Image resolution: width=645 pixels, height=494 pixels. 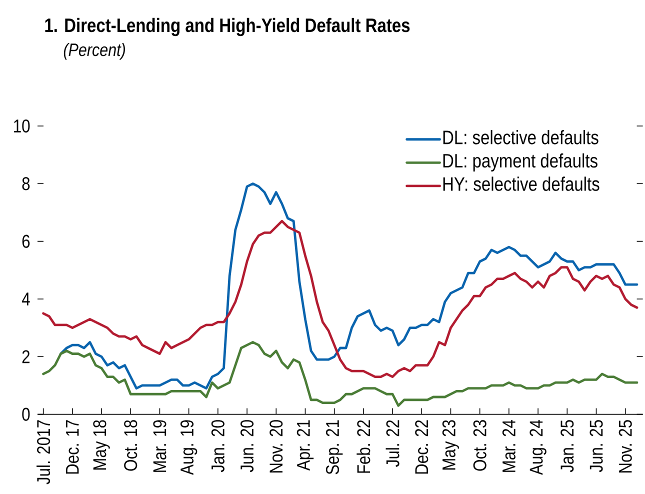 I want to click on x-tick-label: Jul. 2017, so click(x=43, y=452).